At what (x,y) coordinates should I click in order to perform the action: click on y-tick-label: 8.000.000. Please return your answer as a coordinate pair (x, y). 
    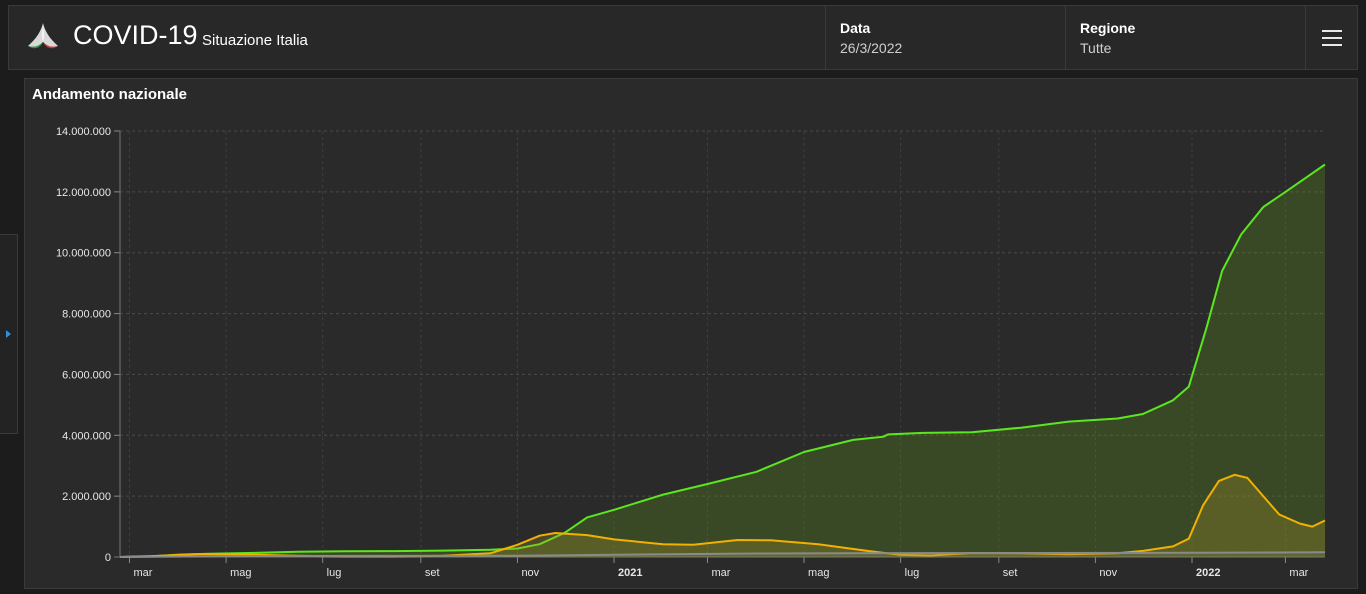
    Looking at the image, I should click on (86, 315).